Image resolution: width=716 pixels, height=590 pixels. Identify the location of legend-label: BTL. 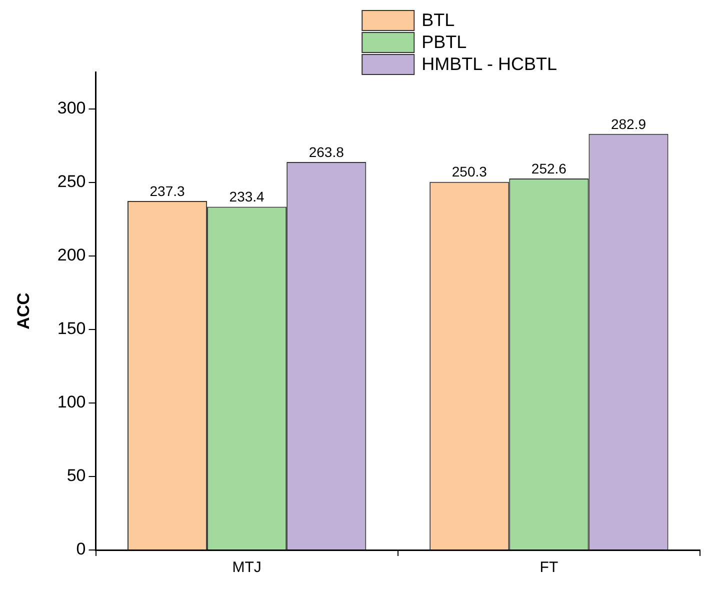
(438, 20).